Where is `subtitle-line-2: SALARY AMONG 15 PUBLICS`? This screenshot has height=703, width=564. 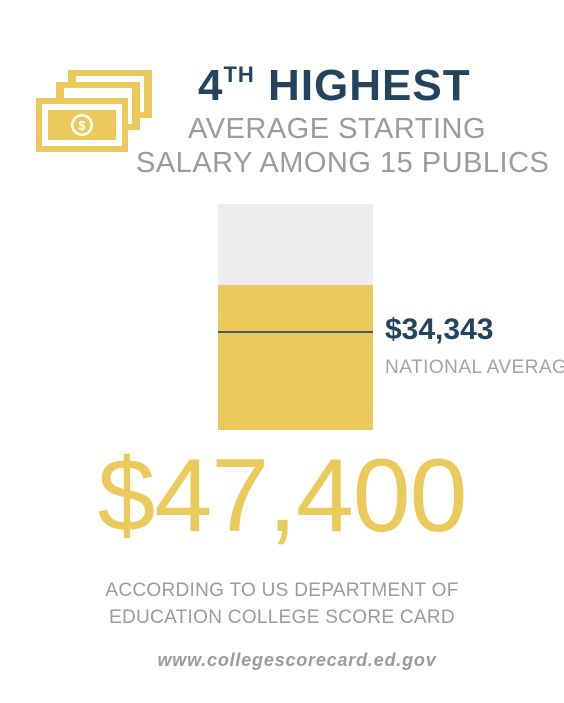
subtitle-line-2: SALARY AMONG 15 PUBLICS is located at coordinates (343, 163).